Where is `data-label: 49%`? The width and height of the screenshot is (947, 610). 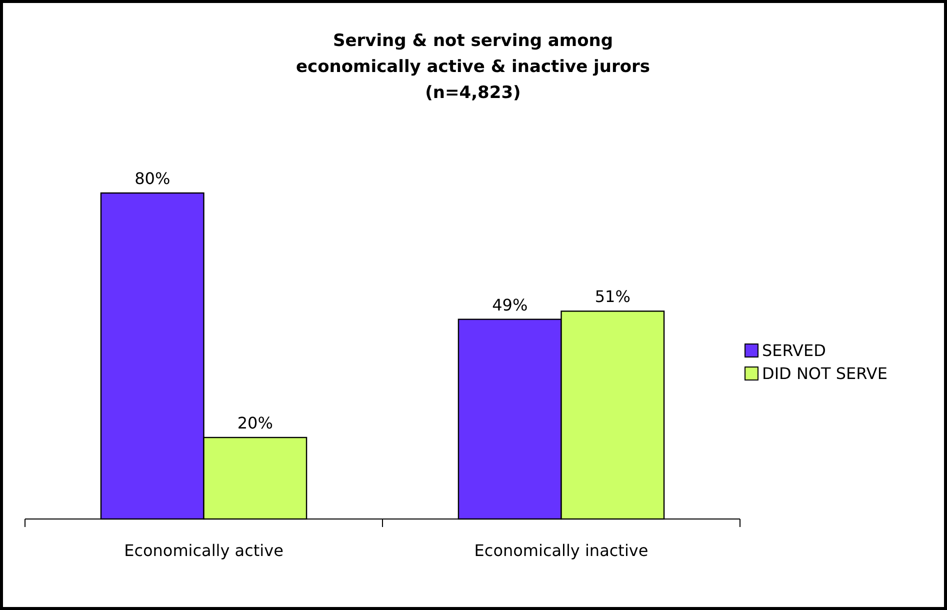 data-label: 49% is located at coordinates (510, 304).